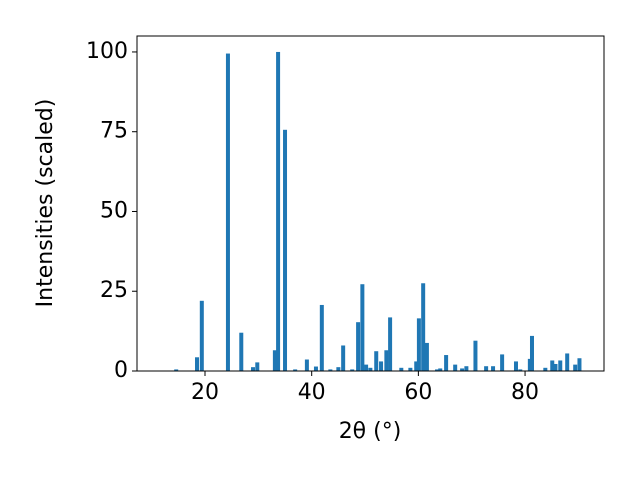 This screenshot has width=640, height=480. I want to click on x-tick-label: 60, so click(418, 392).